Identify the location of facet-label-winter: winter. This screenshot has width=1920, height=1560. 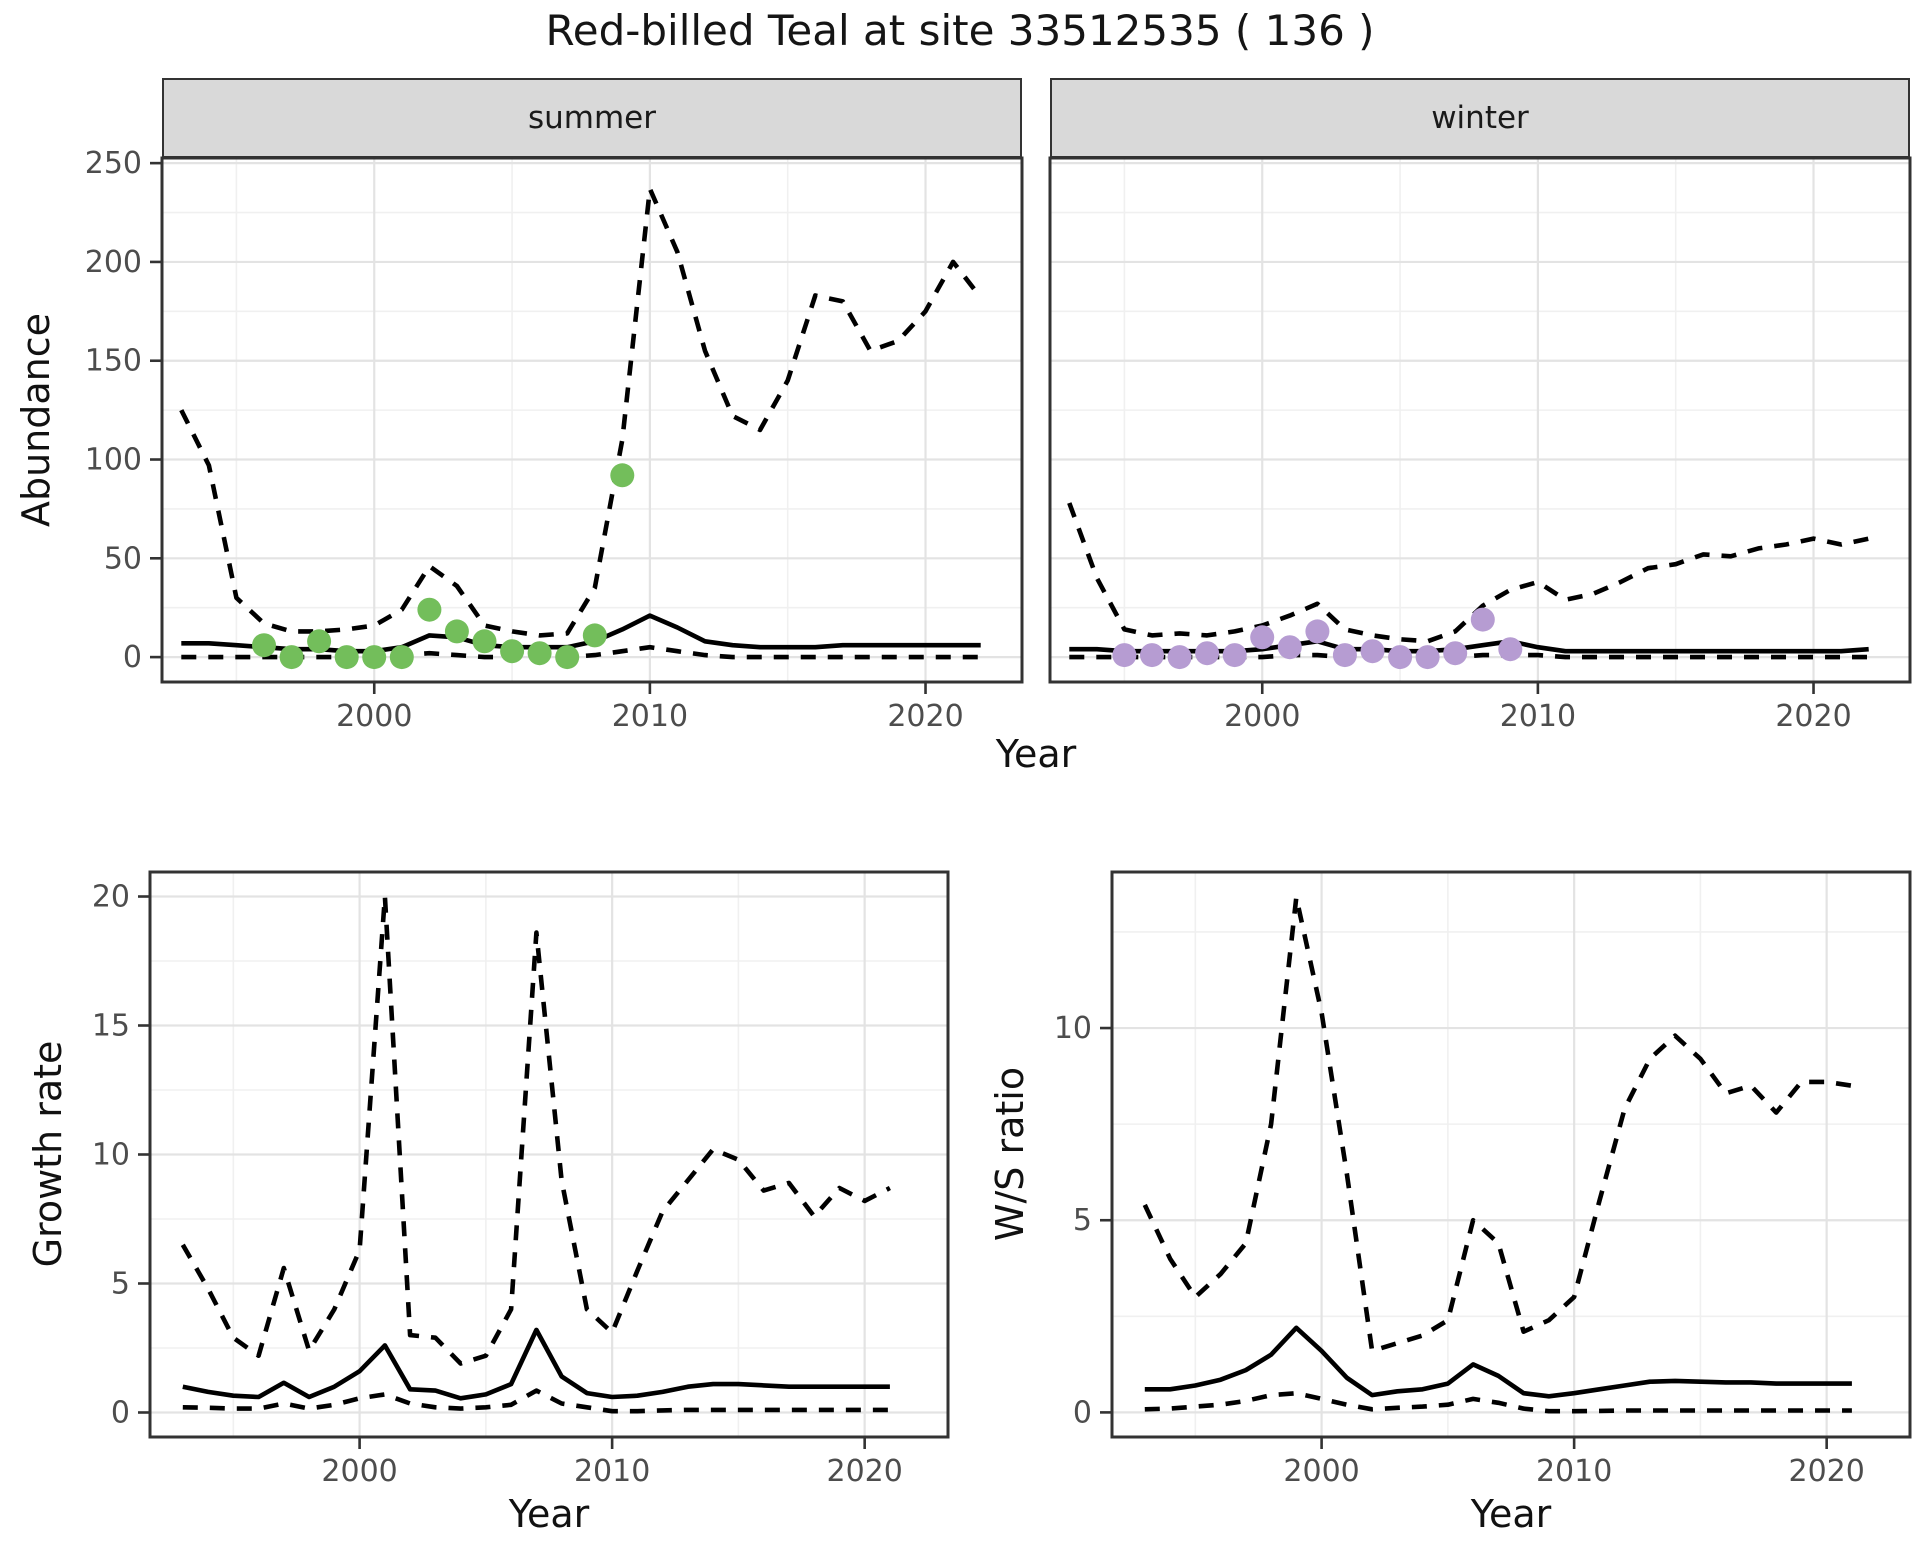
(1480, 118).